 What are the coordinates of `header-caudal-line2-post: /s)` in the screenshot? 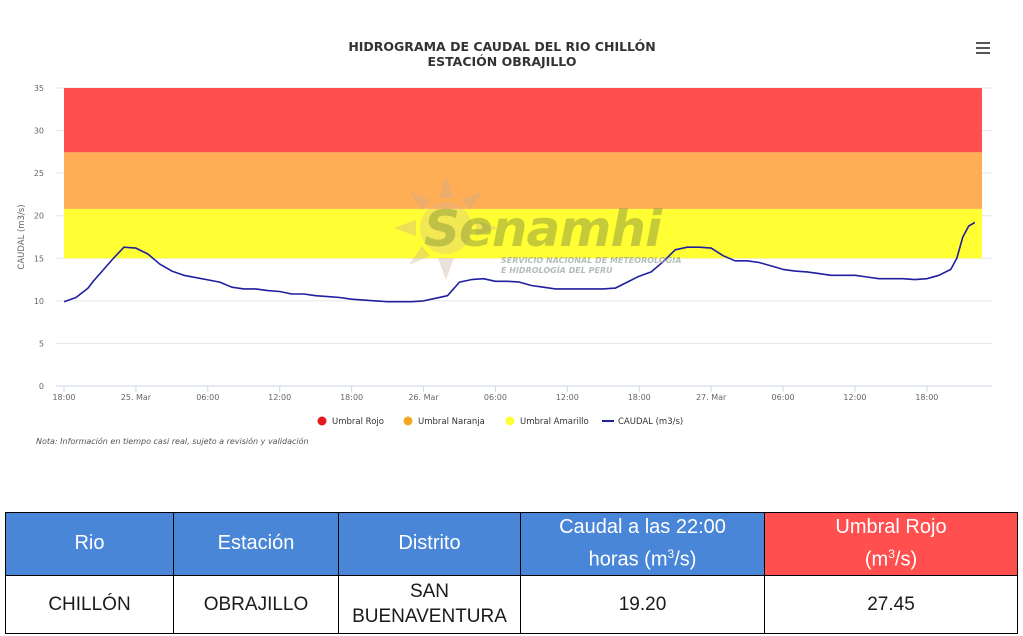 It's located at (685, 559).